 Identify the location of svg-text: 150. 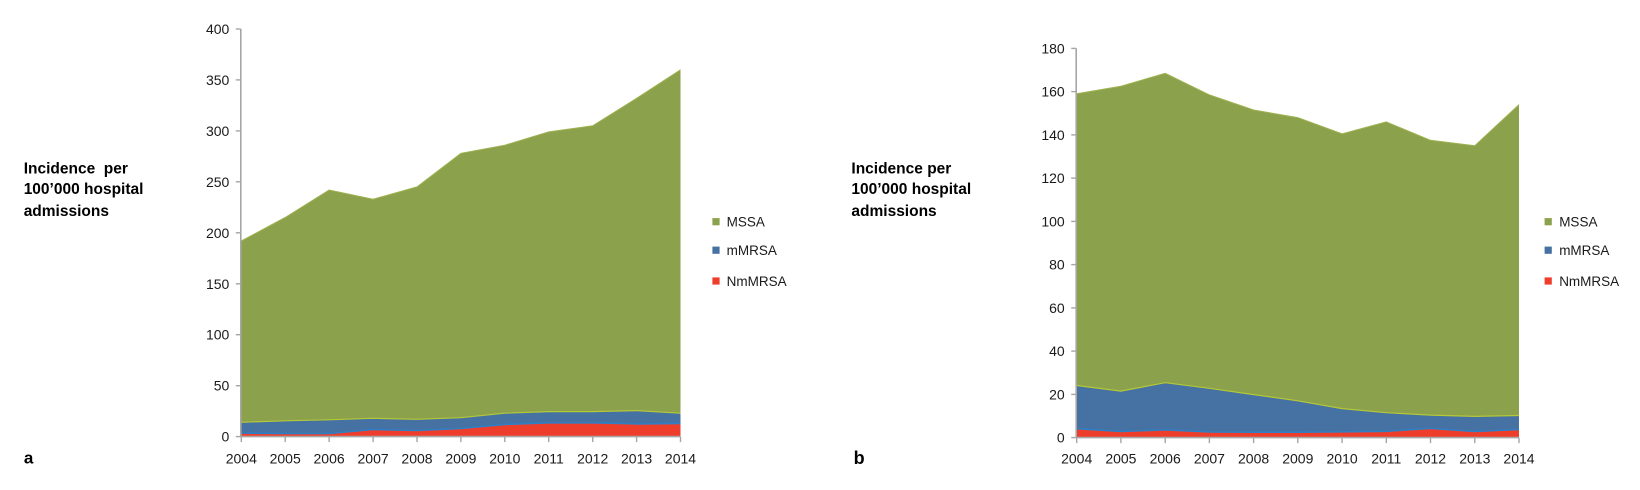
(218, 284).